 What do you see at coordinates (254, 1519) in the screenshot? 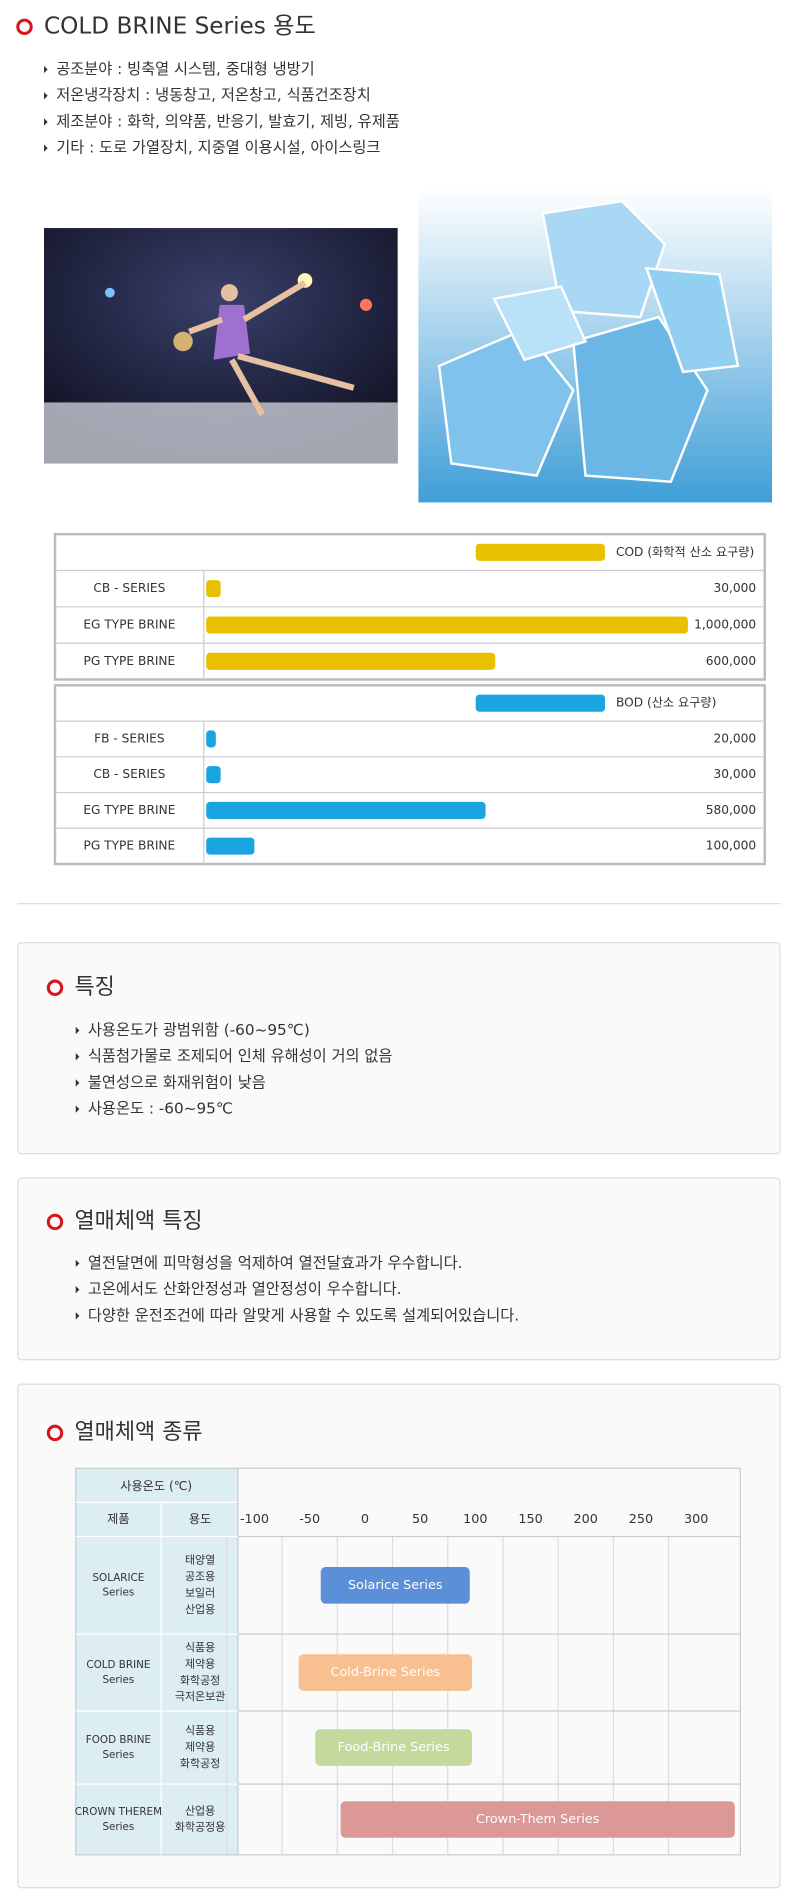
I see `x-tick-label: -100` at bounding box center [254, 1519].